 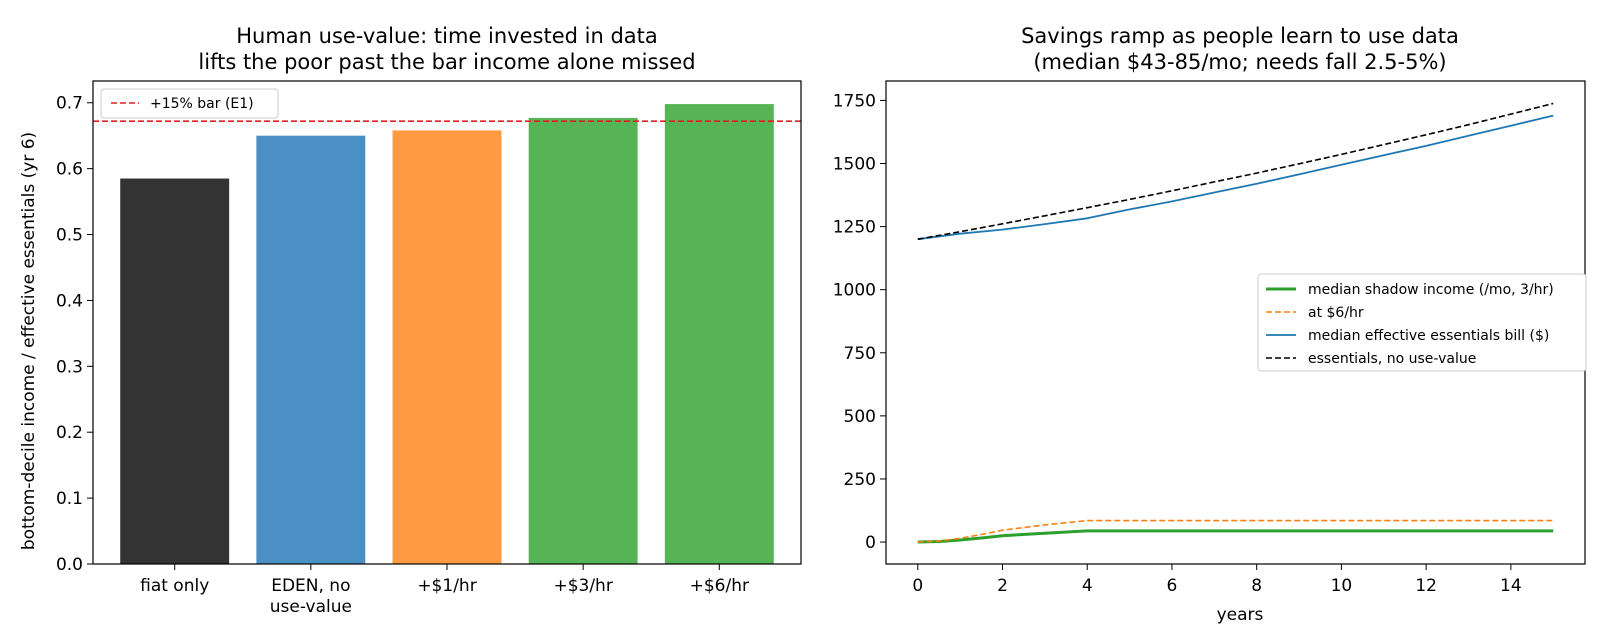 I want to click on y-tick-label: 0.6, so click(x=69, y=170).